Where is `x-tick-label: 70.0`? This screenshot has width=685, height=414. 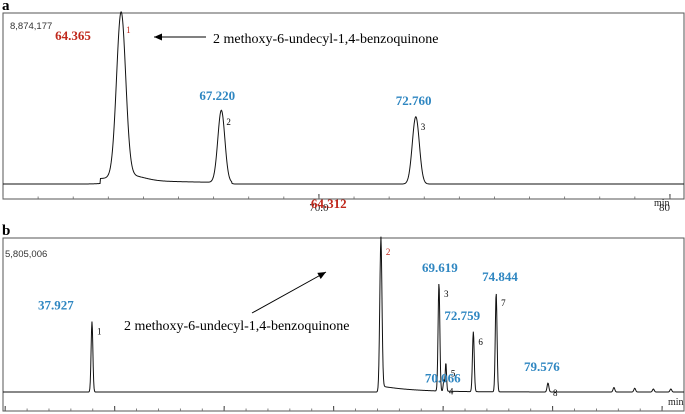
x-tick-label: 70.0 is located at coordinates (319, 208).